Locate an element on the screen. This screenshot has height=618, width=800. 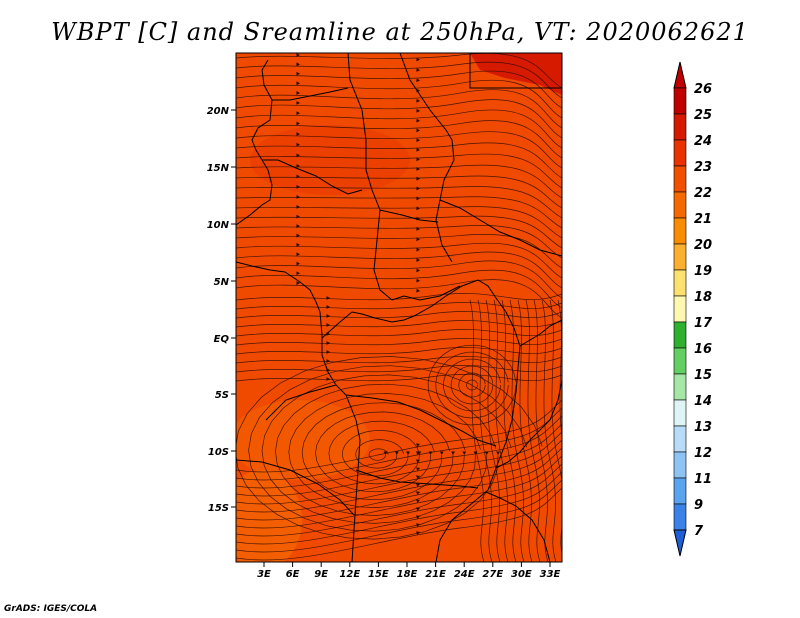
colorbar-label: 25 is located at coordinates (703, 115).